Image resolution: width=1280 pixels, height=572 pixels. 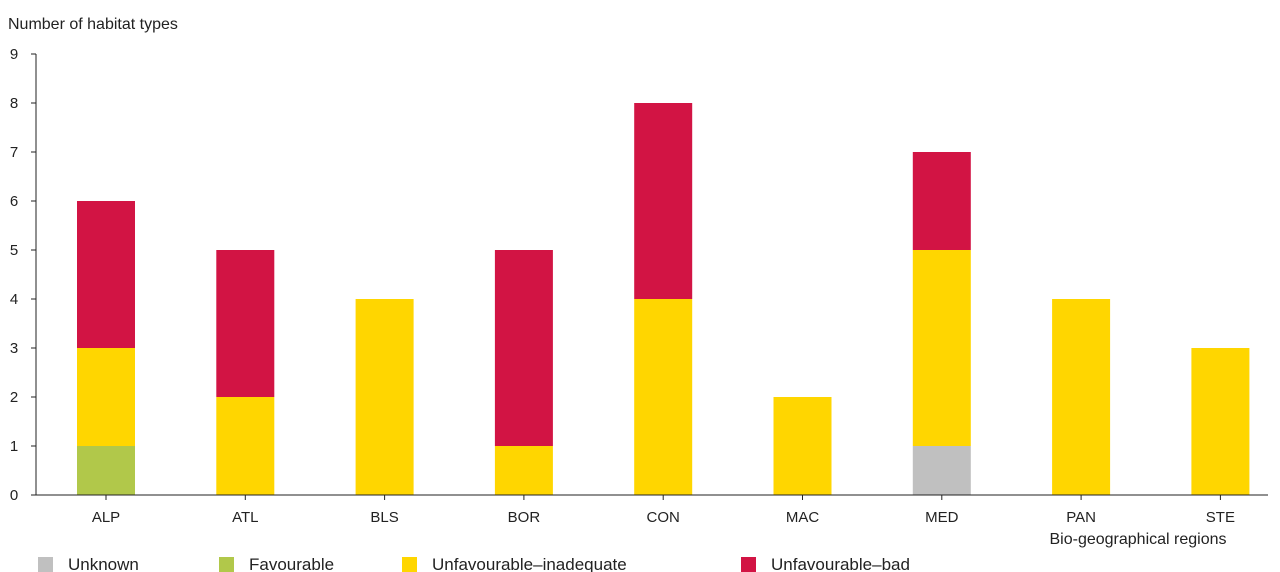 What do you see at coordinates (245, 517) in the screenshot?
I see `x-tick-label: ATL` at bounding box center [245, 517].